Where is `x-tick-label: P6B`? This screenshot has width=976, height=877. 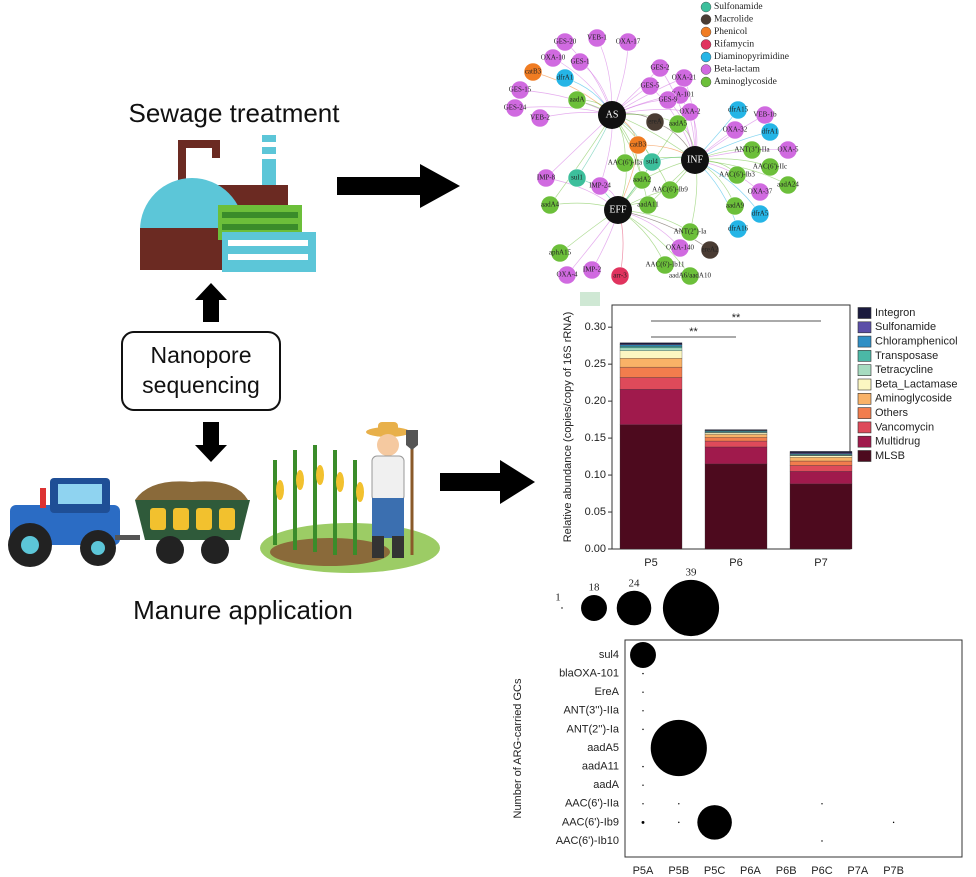
x-tick-label: P6B is located at coordinates (786, 871).